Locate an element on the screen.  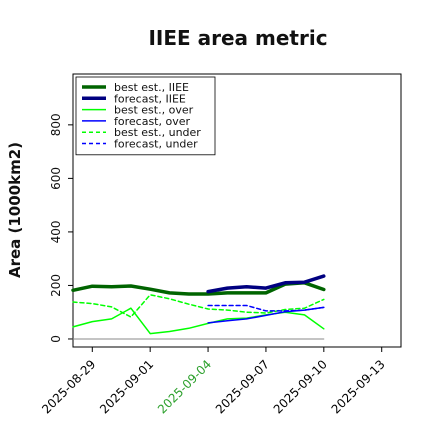
legend-entry: best est., IIEE is located at coordinates (151, 87).